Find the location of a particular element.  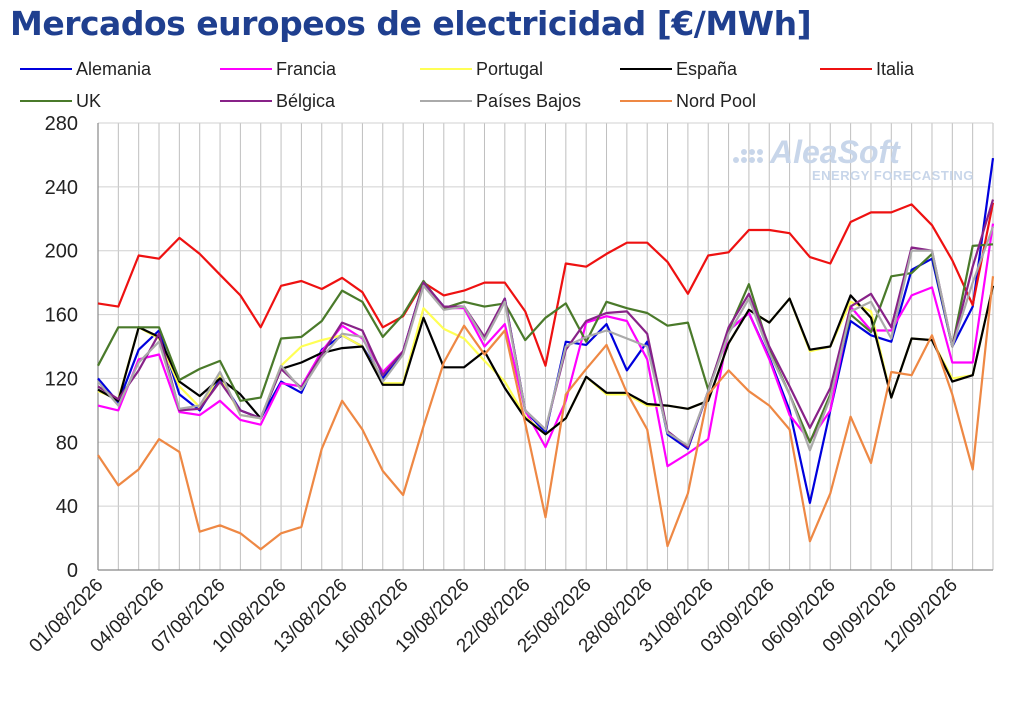

aleasoft-logo-icon is located at coordinates (748, 156).